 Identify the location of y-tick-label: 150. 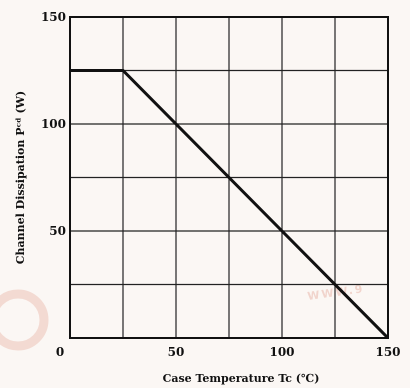
(53, 17).